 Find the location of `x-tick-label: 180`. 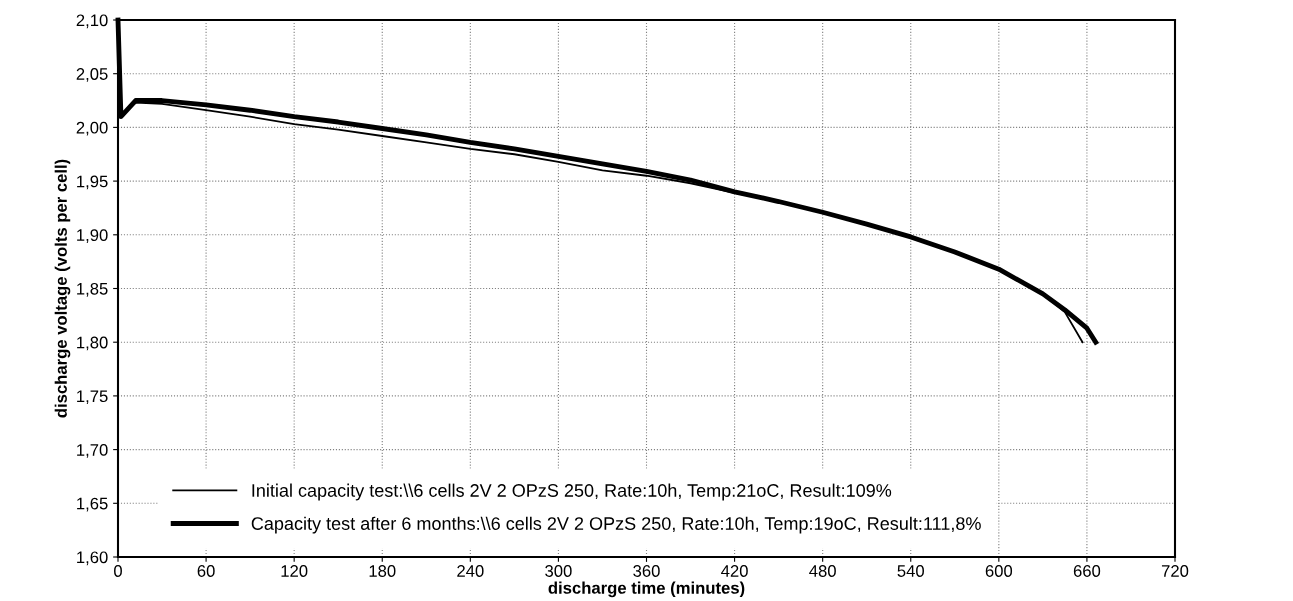

x-tick-label: 180 is located at coordinates (382, 571).